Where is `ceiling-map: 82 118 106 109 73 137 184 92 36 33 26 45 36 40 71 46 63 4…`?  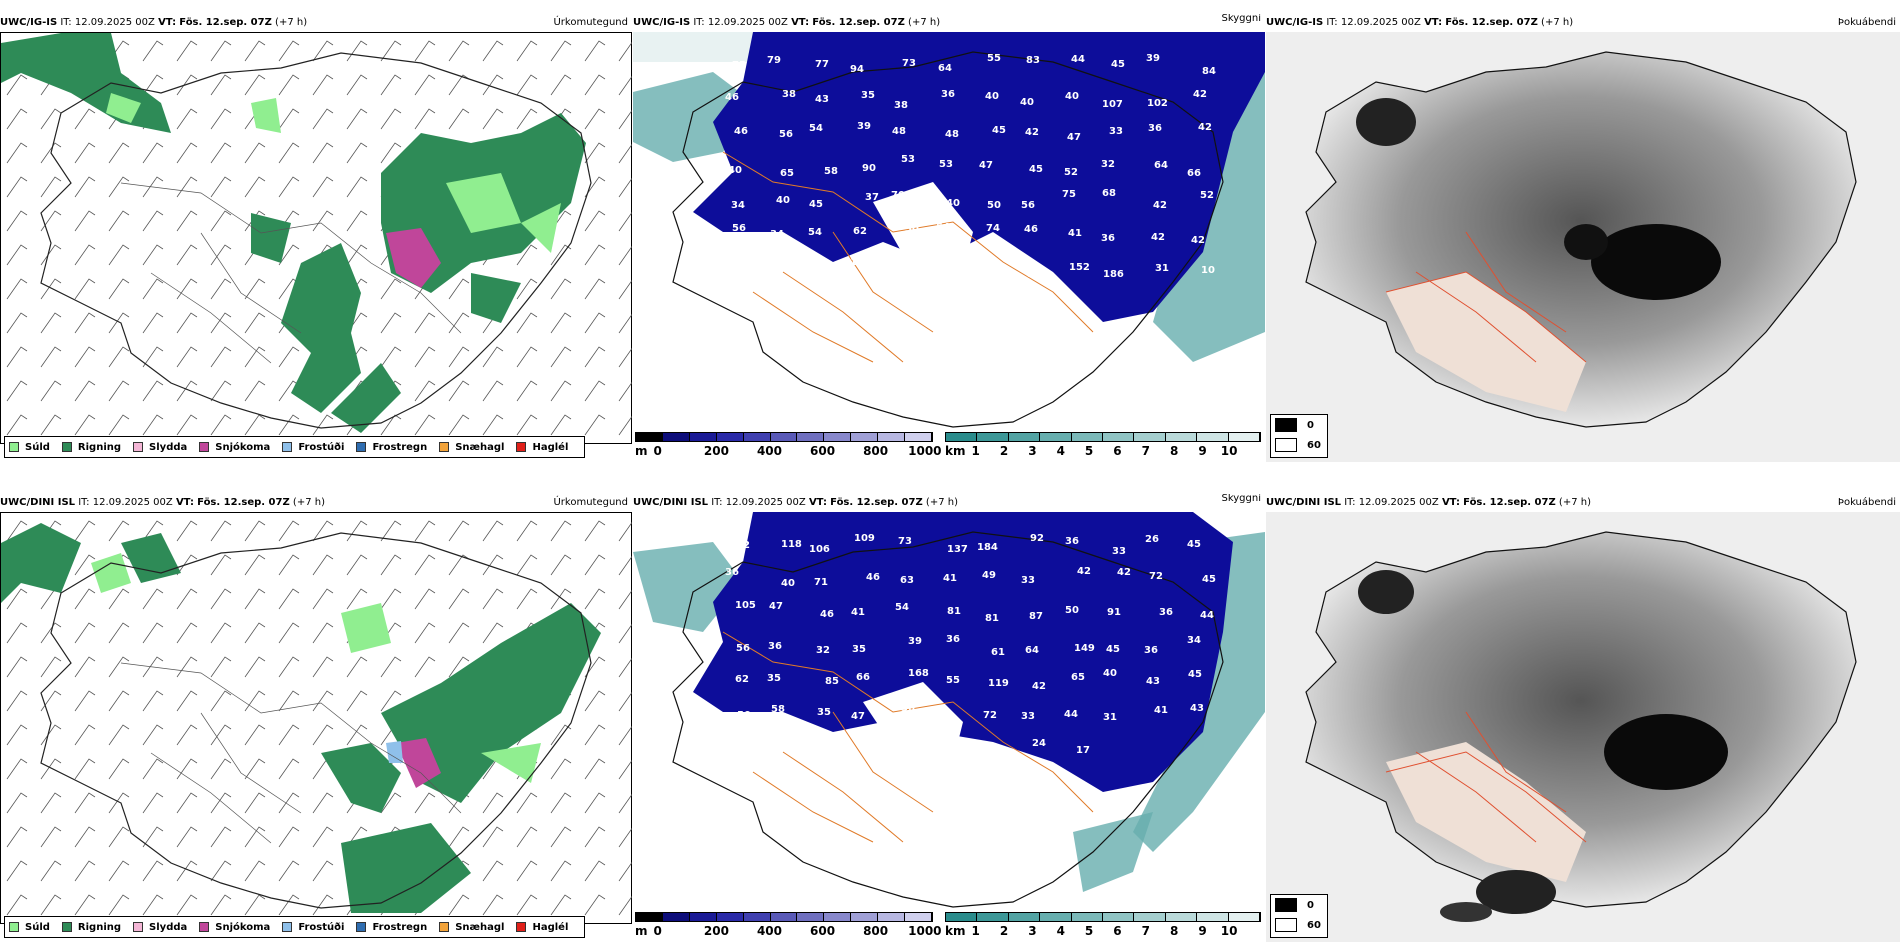 ceiling-map: 82 118 106 109 73 137 184 92 36 33 26 45 36 40 71 46 63 4… is located at coordinates (949, 718).